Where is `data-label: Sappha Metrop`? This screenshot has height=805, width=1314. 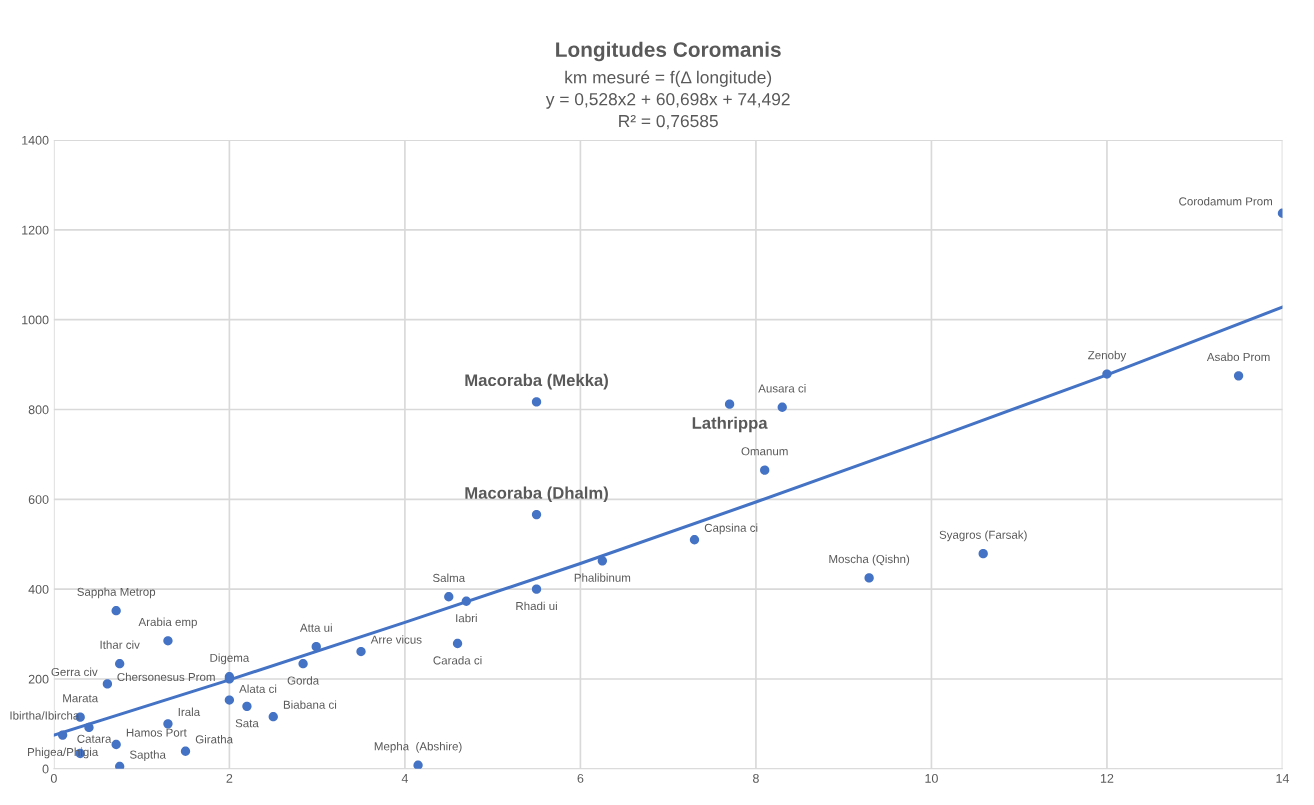 data-label: Sappha Metrop is located at coordinates (116, 593).